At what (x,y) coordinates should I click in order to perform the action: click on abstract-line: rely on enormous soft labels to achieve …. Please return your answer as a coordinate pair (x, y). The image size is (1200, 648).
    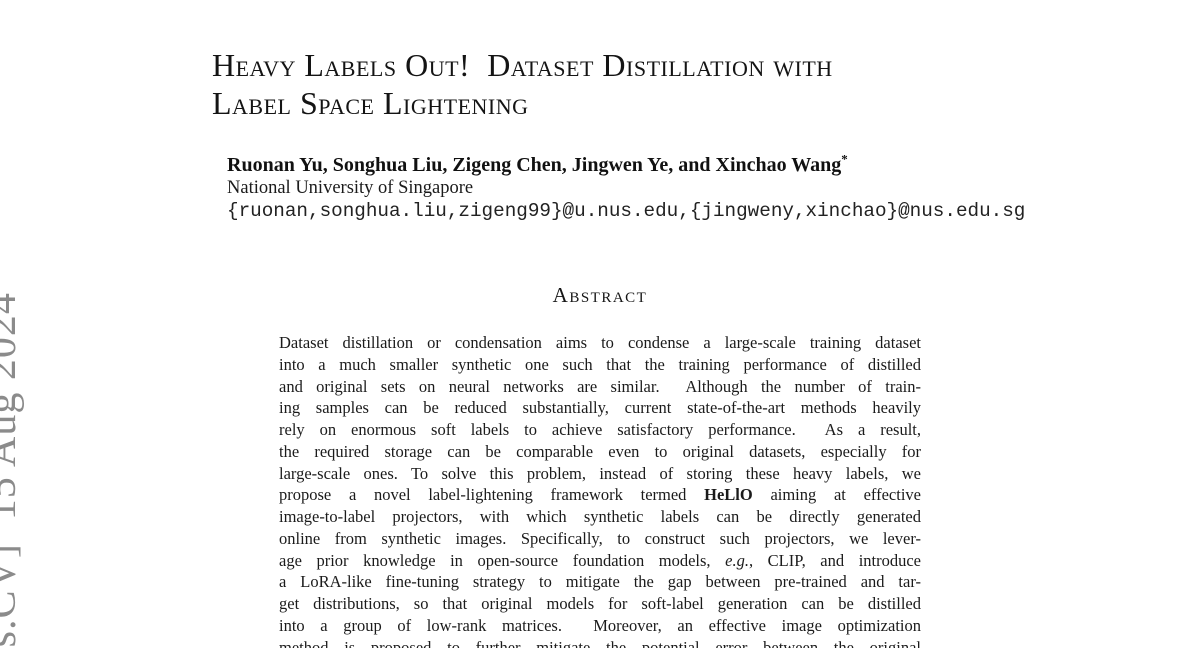
    Looking at the image, I should click on (600, 429).